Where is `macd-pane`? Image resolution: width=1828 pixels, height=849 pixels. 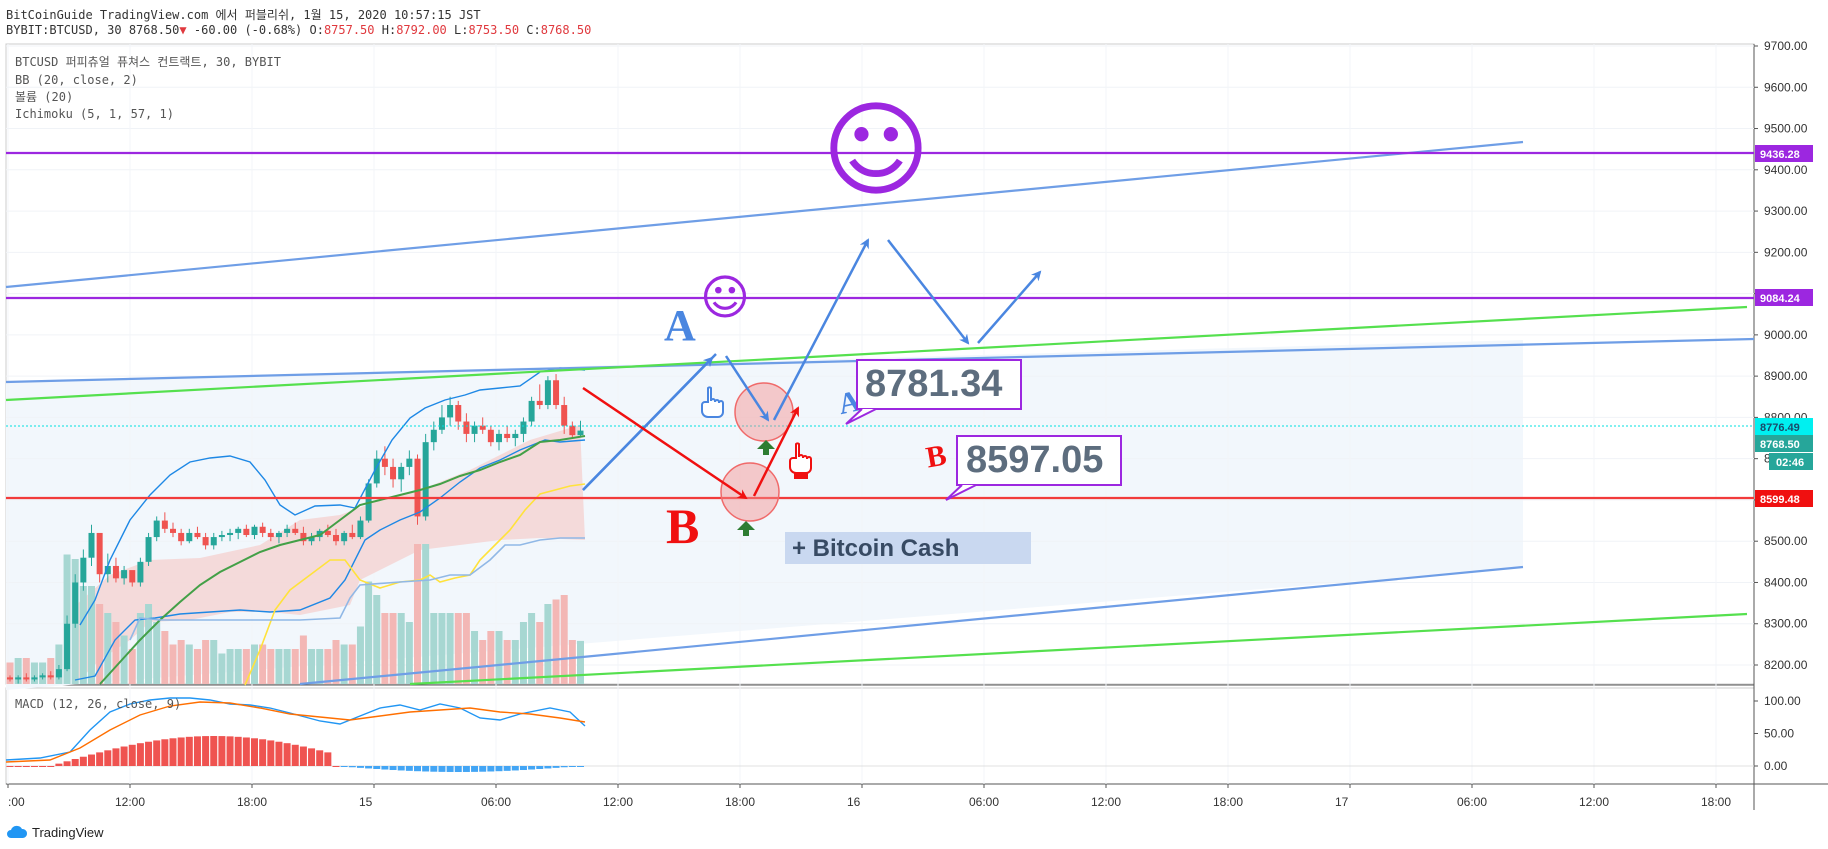
macd-pane is located at coordinates (880, 736).